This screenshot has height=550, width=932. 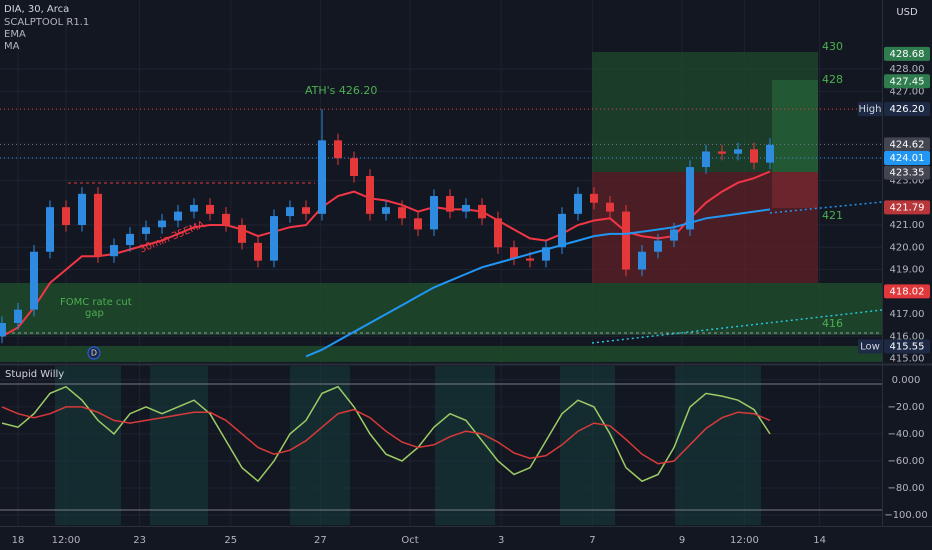 What do you see at coordinates (501, 540) in the screenshot?
I see `time-label: 3` at bounding box center [501, 540].